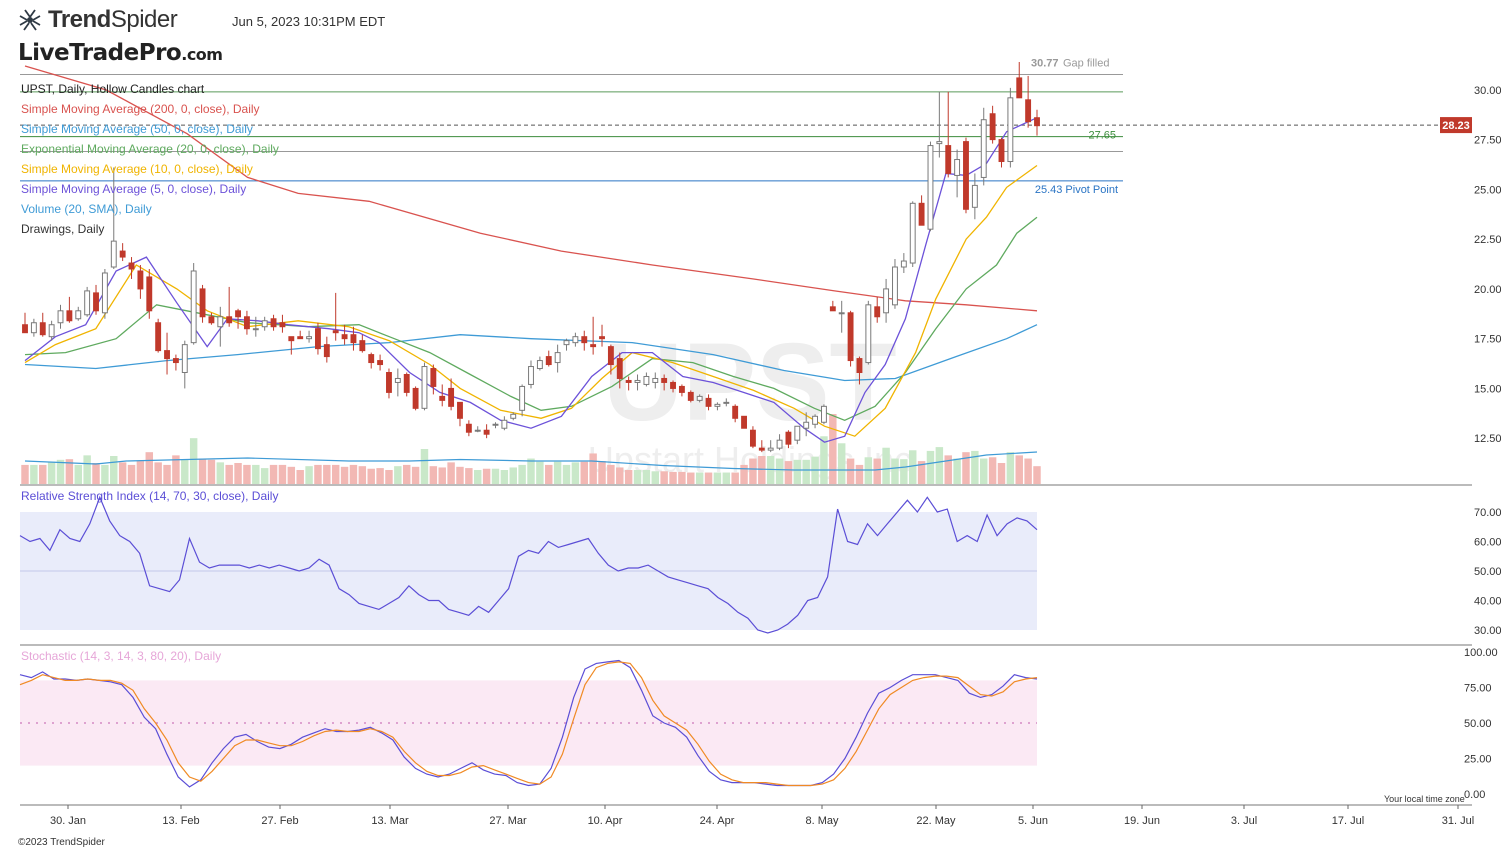 This screenshot has height=856, width=1501. What do you see at coordinates (98, 20) in the screenshot?
I see `trendspider-logo: TrendSpider` at bounding box center [98, 20].